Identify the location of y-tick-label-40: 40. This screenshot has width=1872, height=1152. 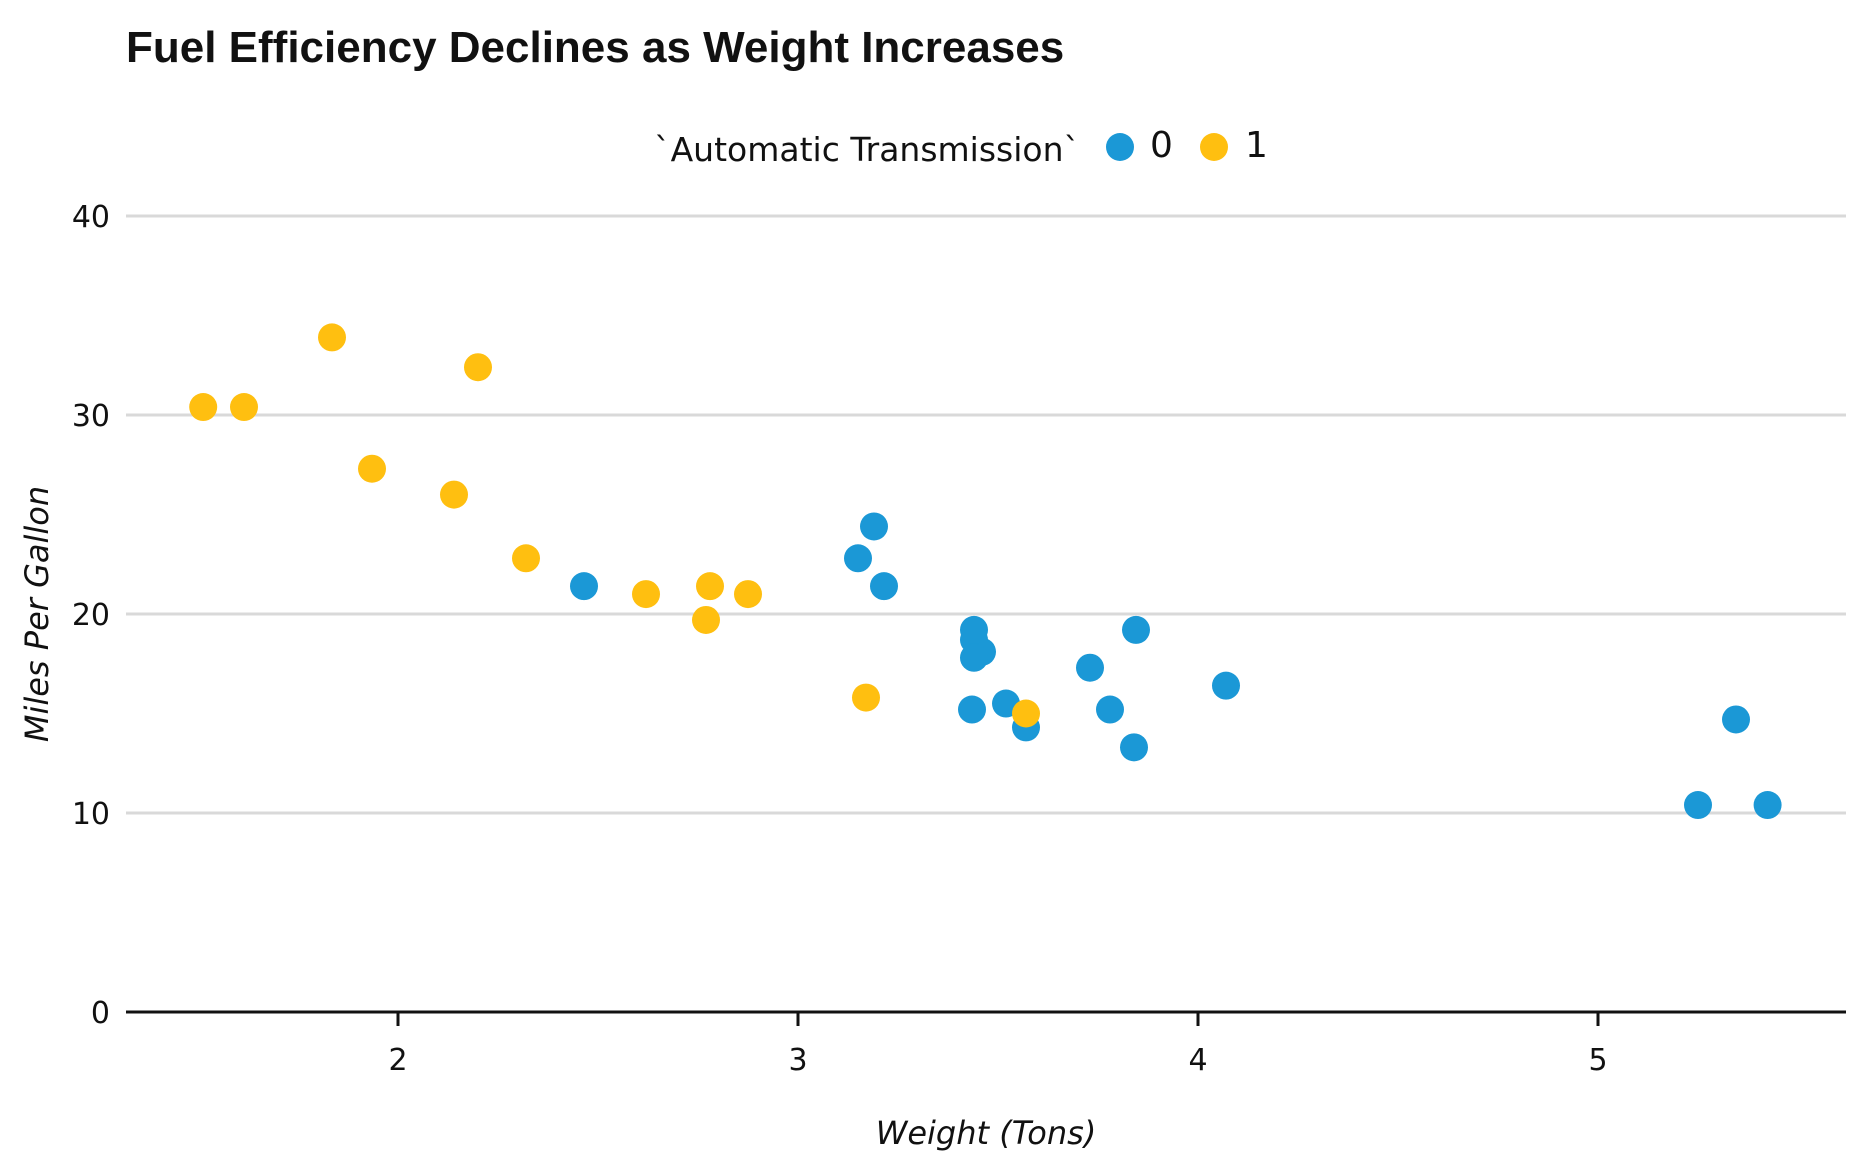
(91, 217).